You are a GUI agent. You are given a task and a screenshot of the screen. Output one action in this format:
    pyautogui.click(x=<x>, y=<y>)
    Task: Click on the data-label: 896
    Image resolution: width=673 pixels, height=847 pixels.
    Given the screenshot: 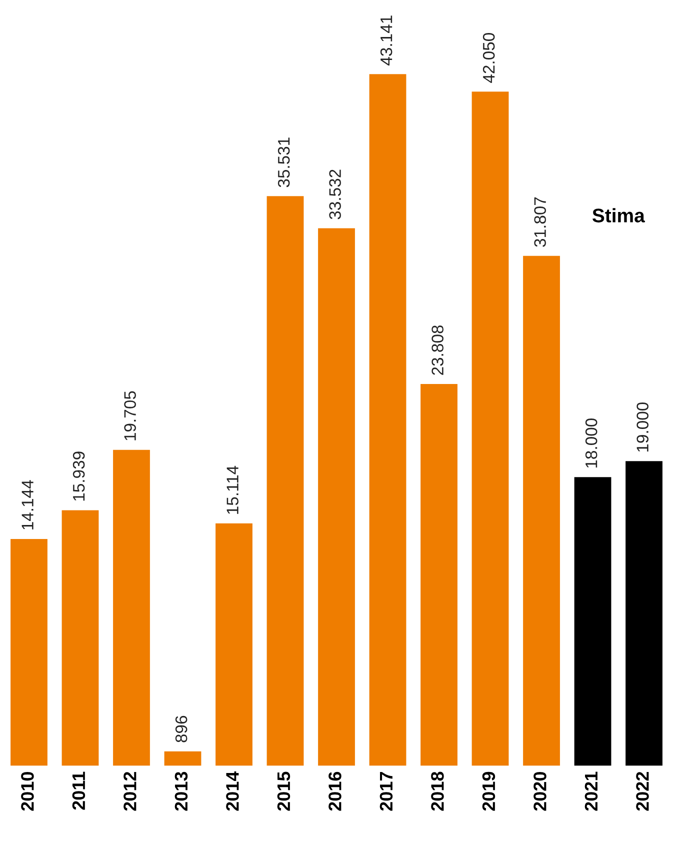 What is the action you would take?
    pyautogui.click(x=181, y=729)
    